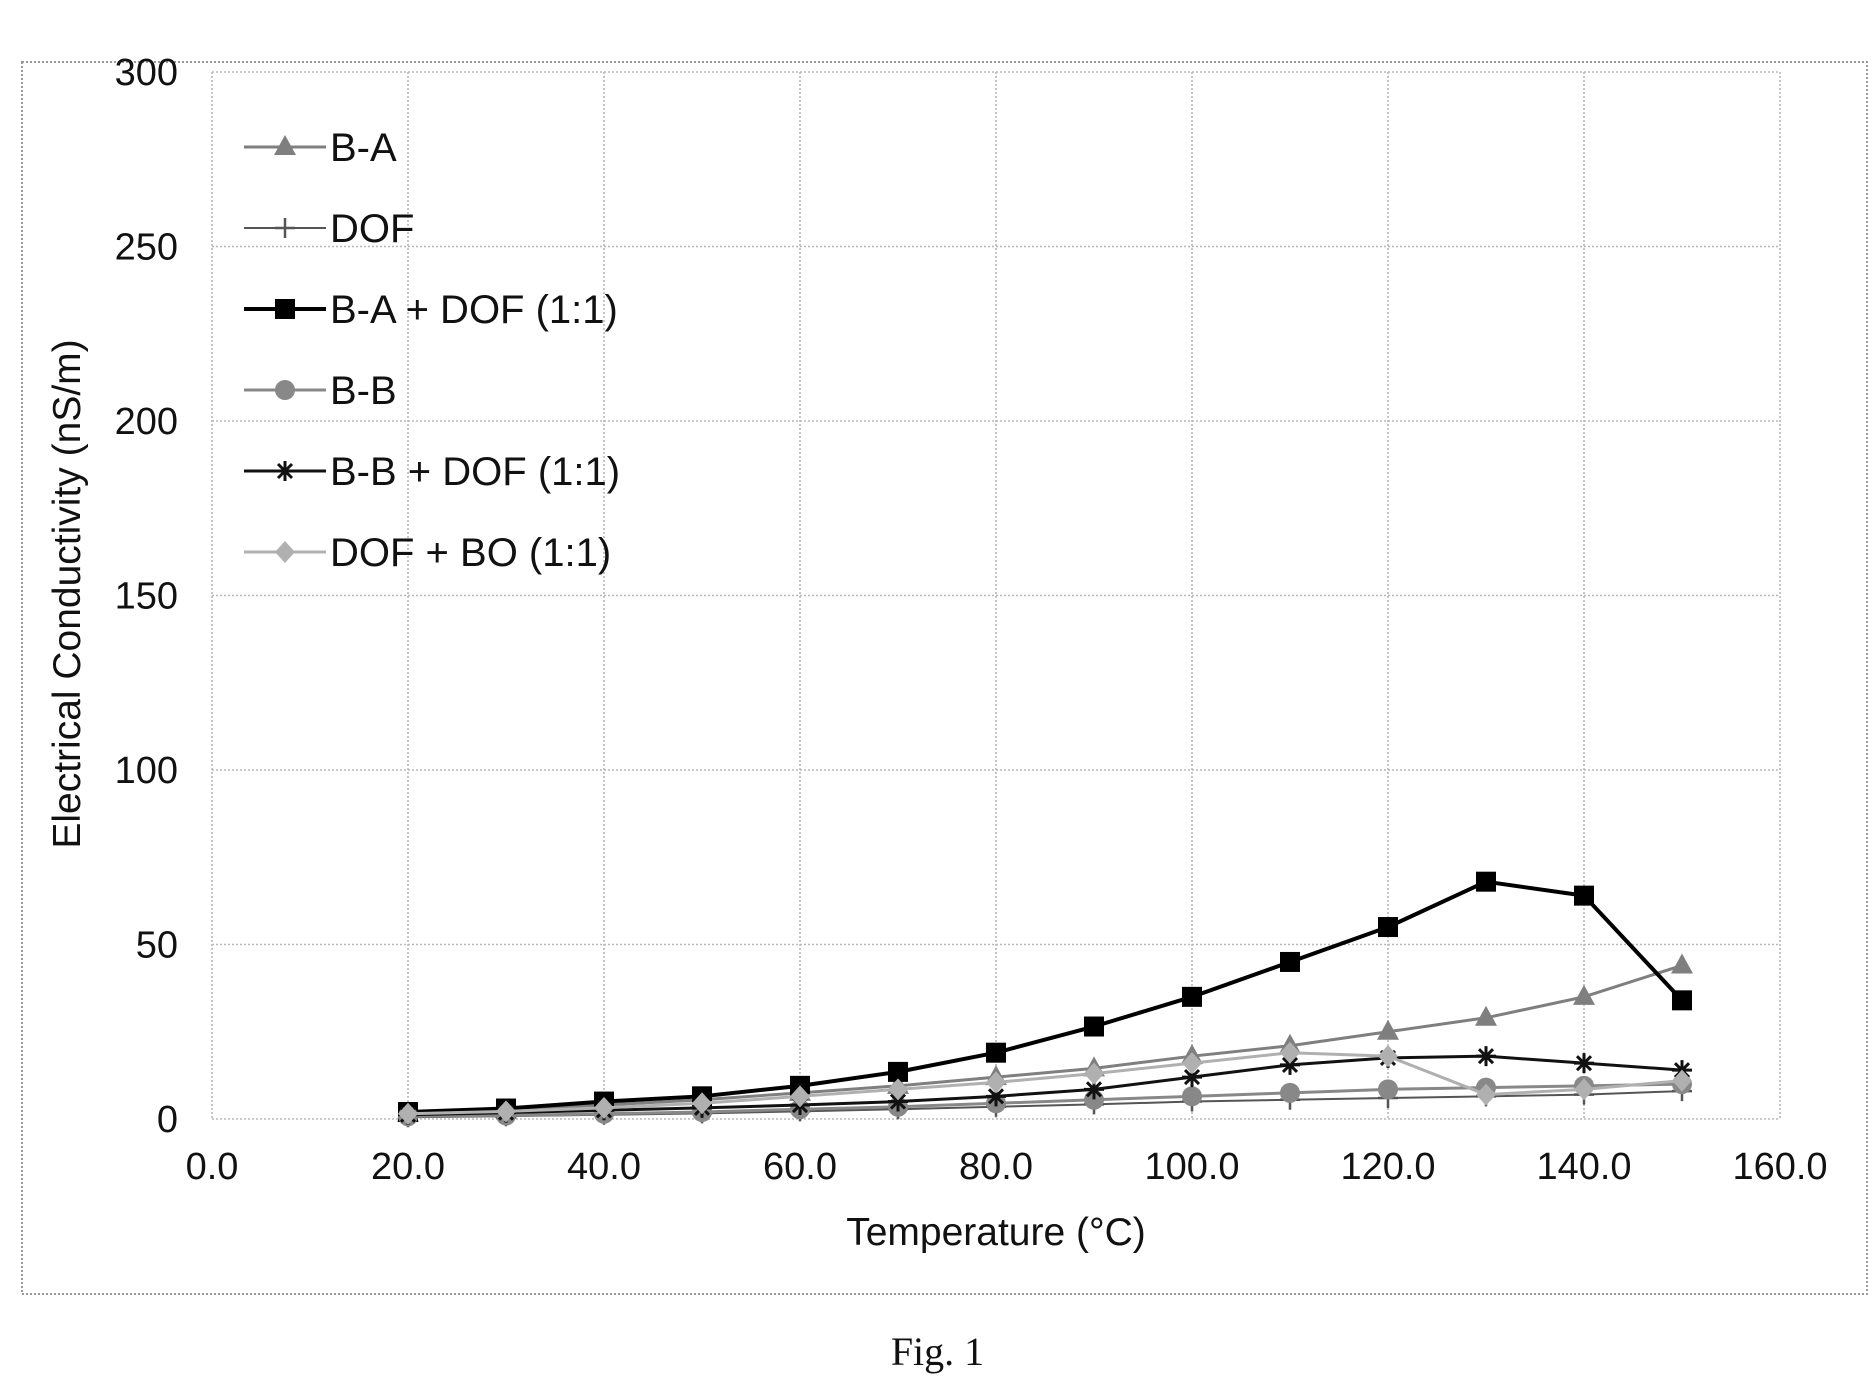 Image resolution: width=1875 pixels, height=1392 pixels. What do you see at coordinates (363, 391) in the screenshot?
I see `legend-label: B-B` at bounding box center [363, 391].